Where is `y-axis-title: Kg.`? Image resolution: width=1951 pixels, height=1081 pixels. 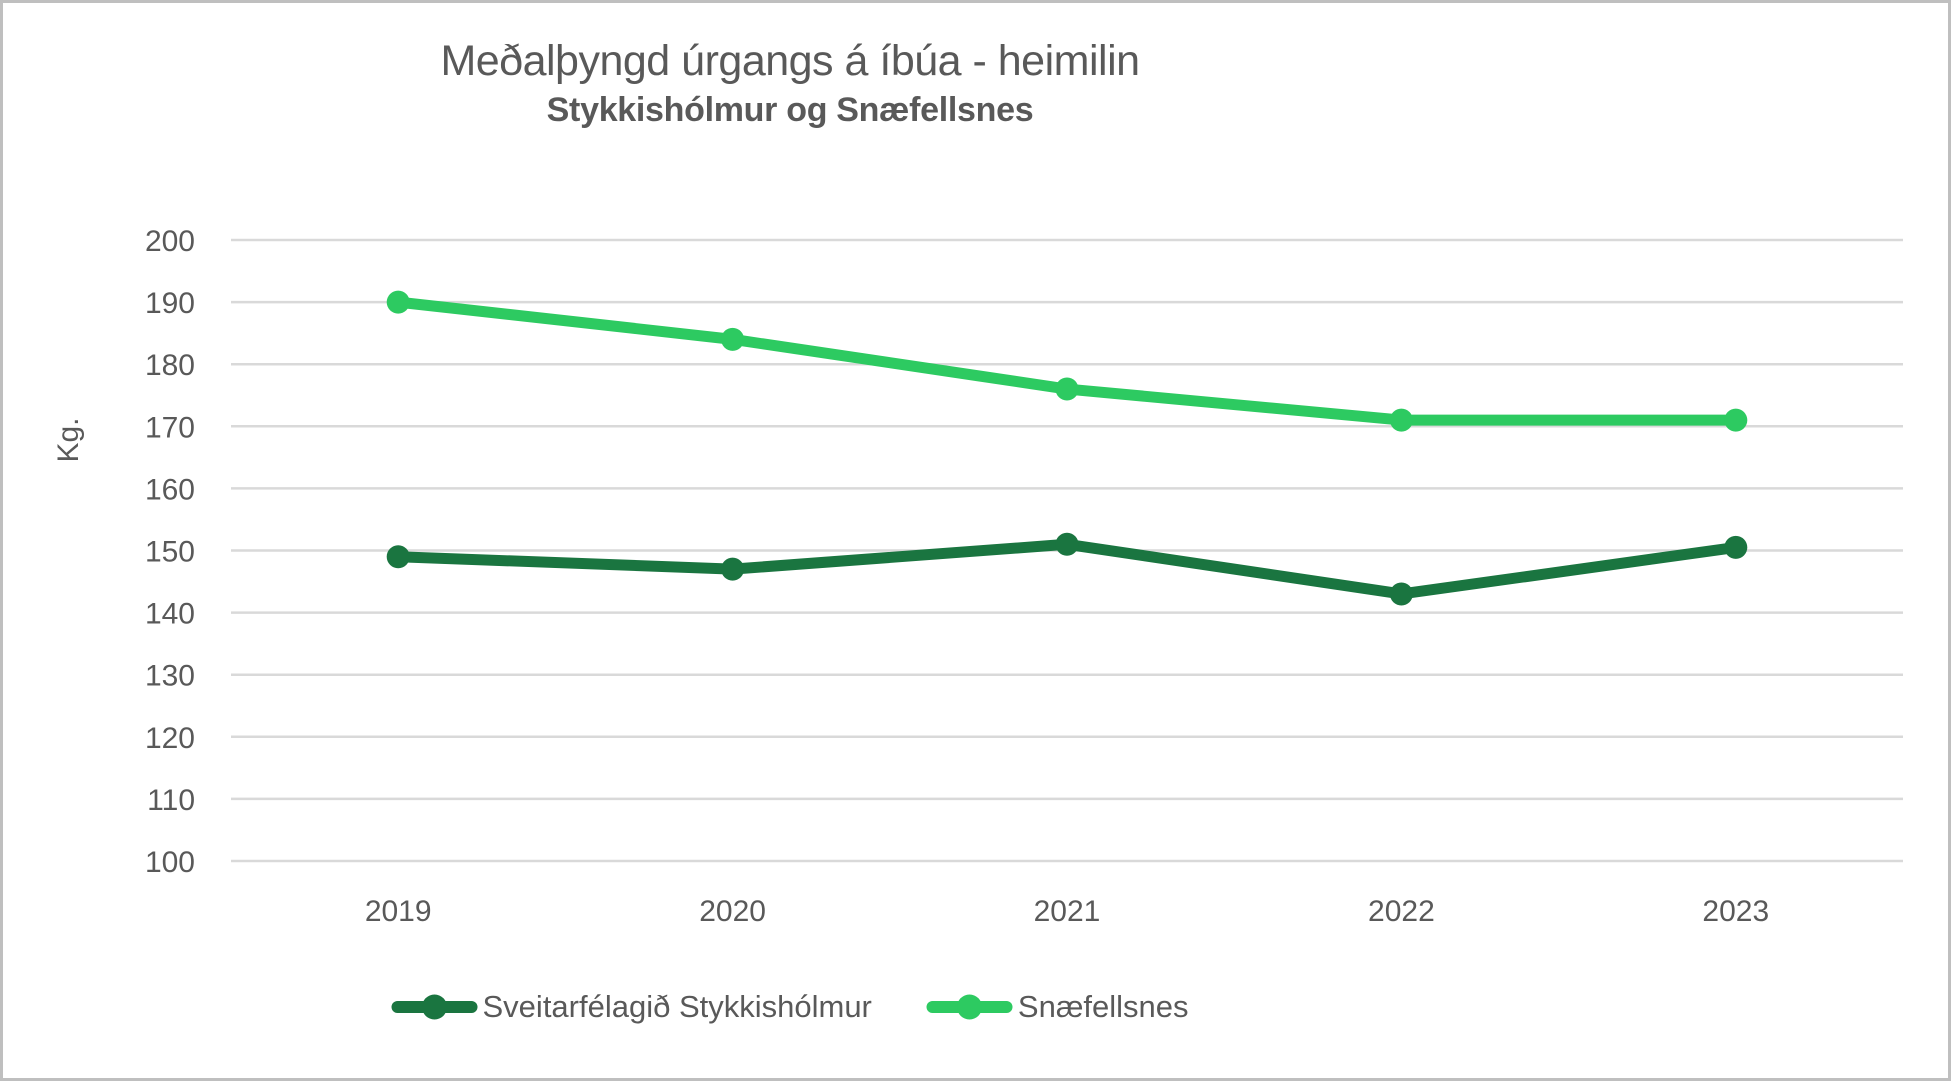
y-axis-title: Kg. is located at coordinates (68, 440).